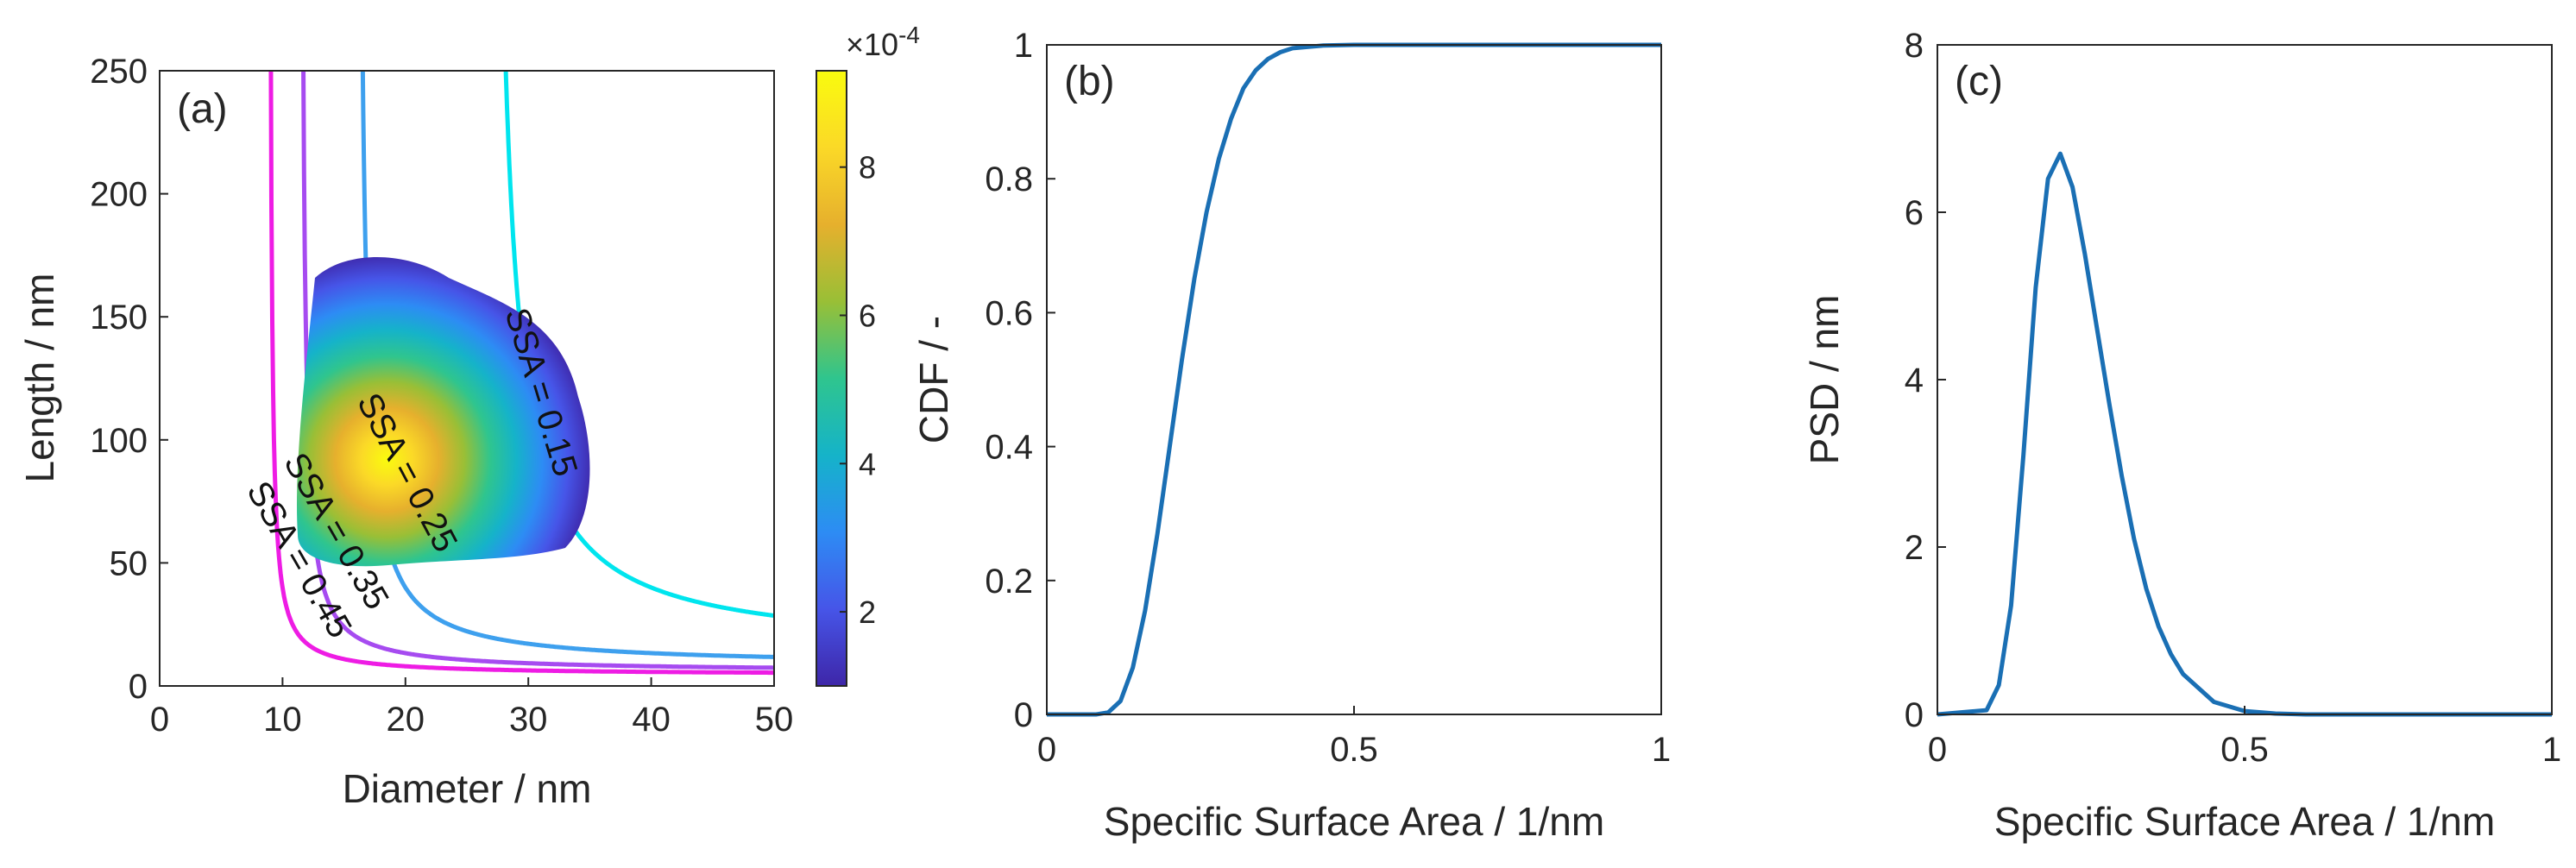 This screenshot has width=2576, height=868. What do you see at coordinates (1009, 313) in the screenshot?
I see `y-tick-label: 0.6` at bounding box center [1009, 313].